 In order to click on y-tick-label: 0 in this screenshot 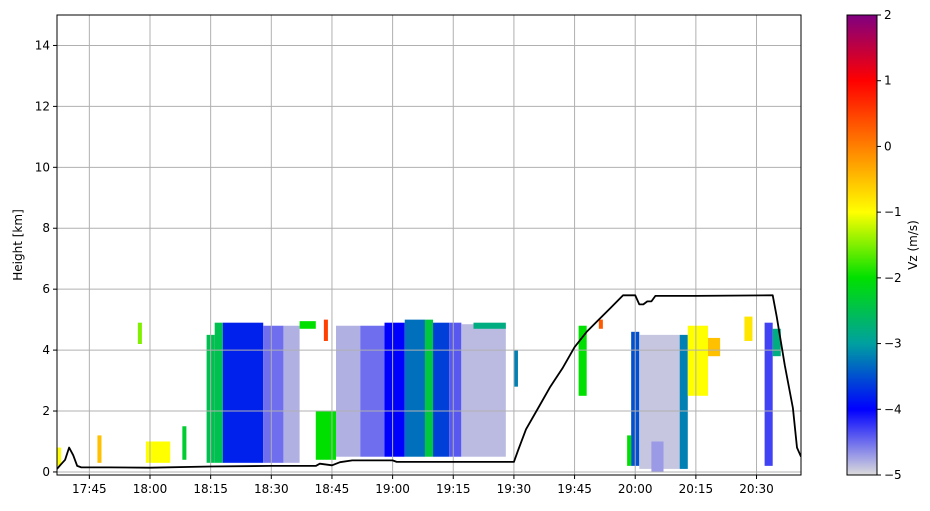, I will do `click(46, 472)`.